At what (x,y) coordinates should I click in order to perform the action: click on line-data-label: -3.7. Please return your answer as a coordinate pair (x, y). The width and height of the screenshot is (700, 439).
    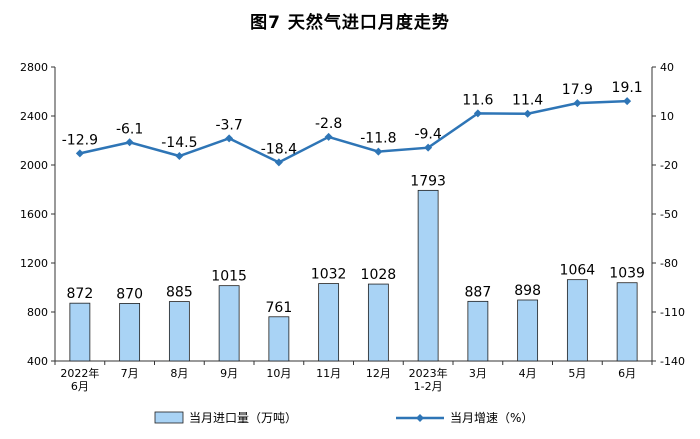
    Looking at the image, I should click on (228, 125).